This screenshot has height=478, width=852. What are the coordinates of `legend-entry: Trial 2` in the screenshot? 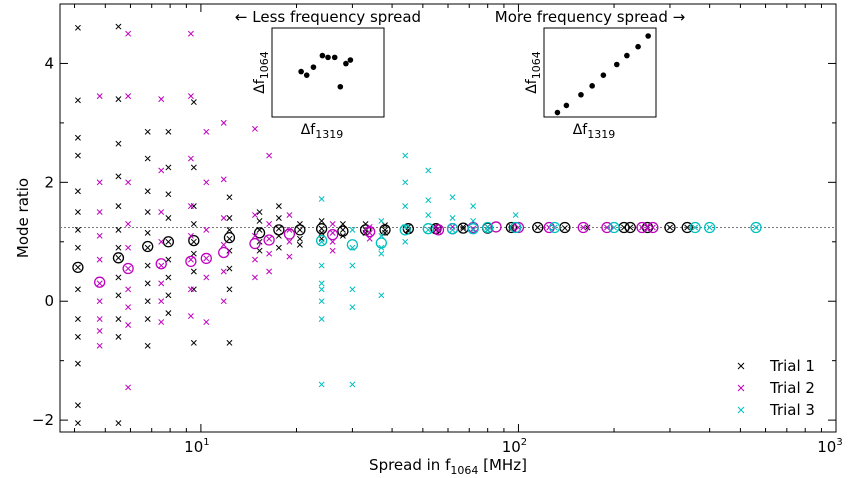 It's located at (776, 388).